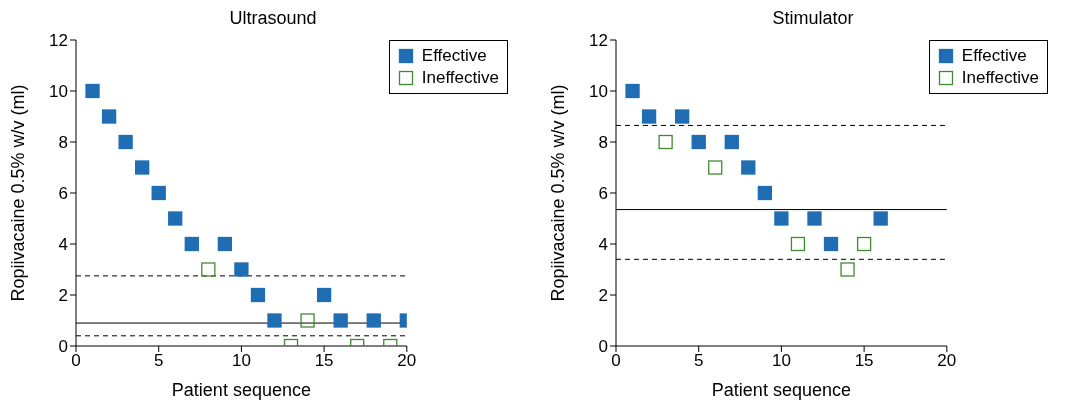 This screenshot has width=1082, height=410. Describe the element at coordinates (273, 19) in the screenshot. I see `chart-title: Ultrasound` at that location.